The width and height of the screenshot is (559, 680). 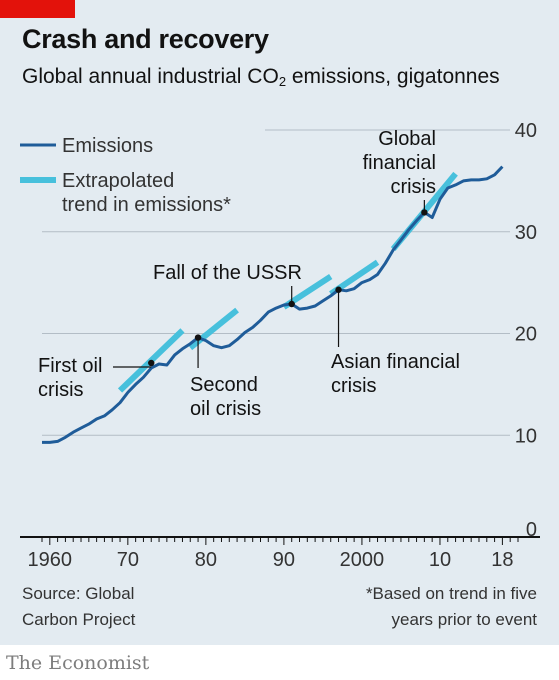 I want to click on x-axis: 1960 70 80 90 2000 10 18, so click(x=280, y=553).